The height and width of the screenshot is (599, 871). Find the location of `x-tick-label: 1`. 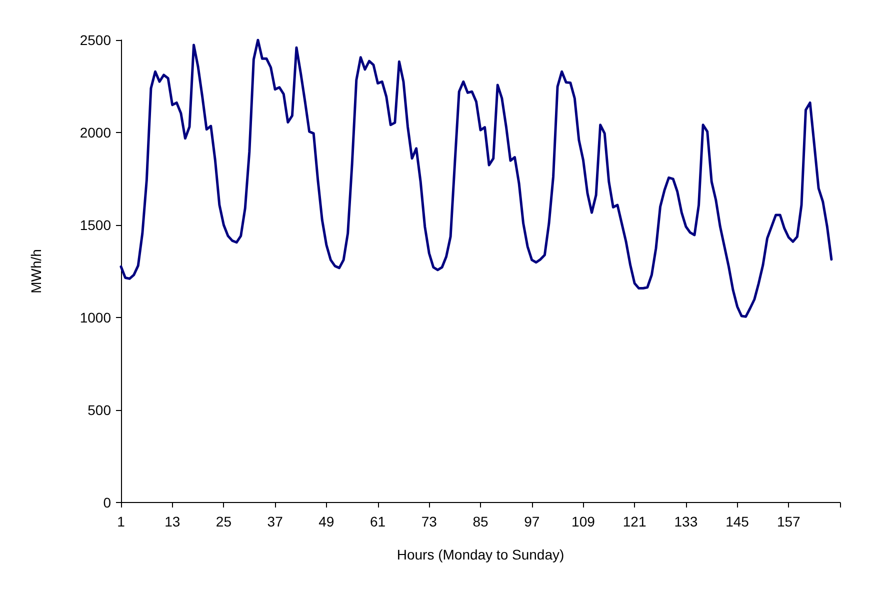

x-tick-label: 1 is located at coordinates (121, 522).